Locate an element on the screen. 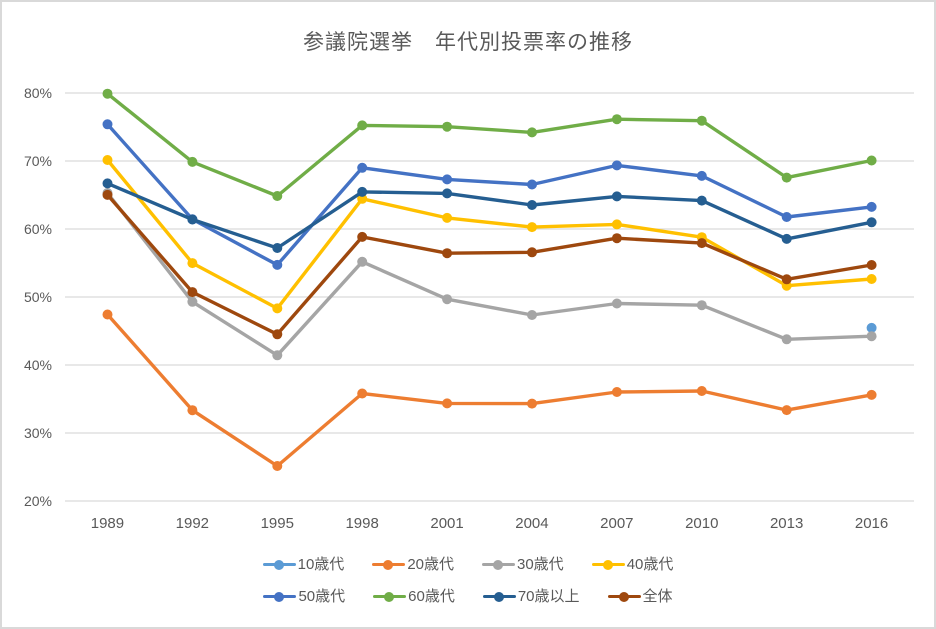 This screenshot has width=936, height=629. legend-item-70plus: 70歳以上 is located at coordinates (531, 597).